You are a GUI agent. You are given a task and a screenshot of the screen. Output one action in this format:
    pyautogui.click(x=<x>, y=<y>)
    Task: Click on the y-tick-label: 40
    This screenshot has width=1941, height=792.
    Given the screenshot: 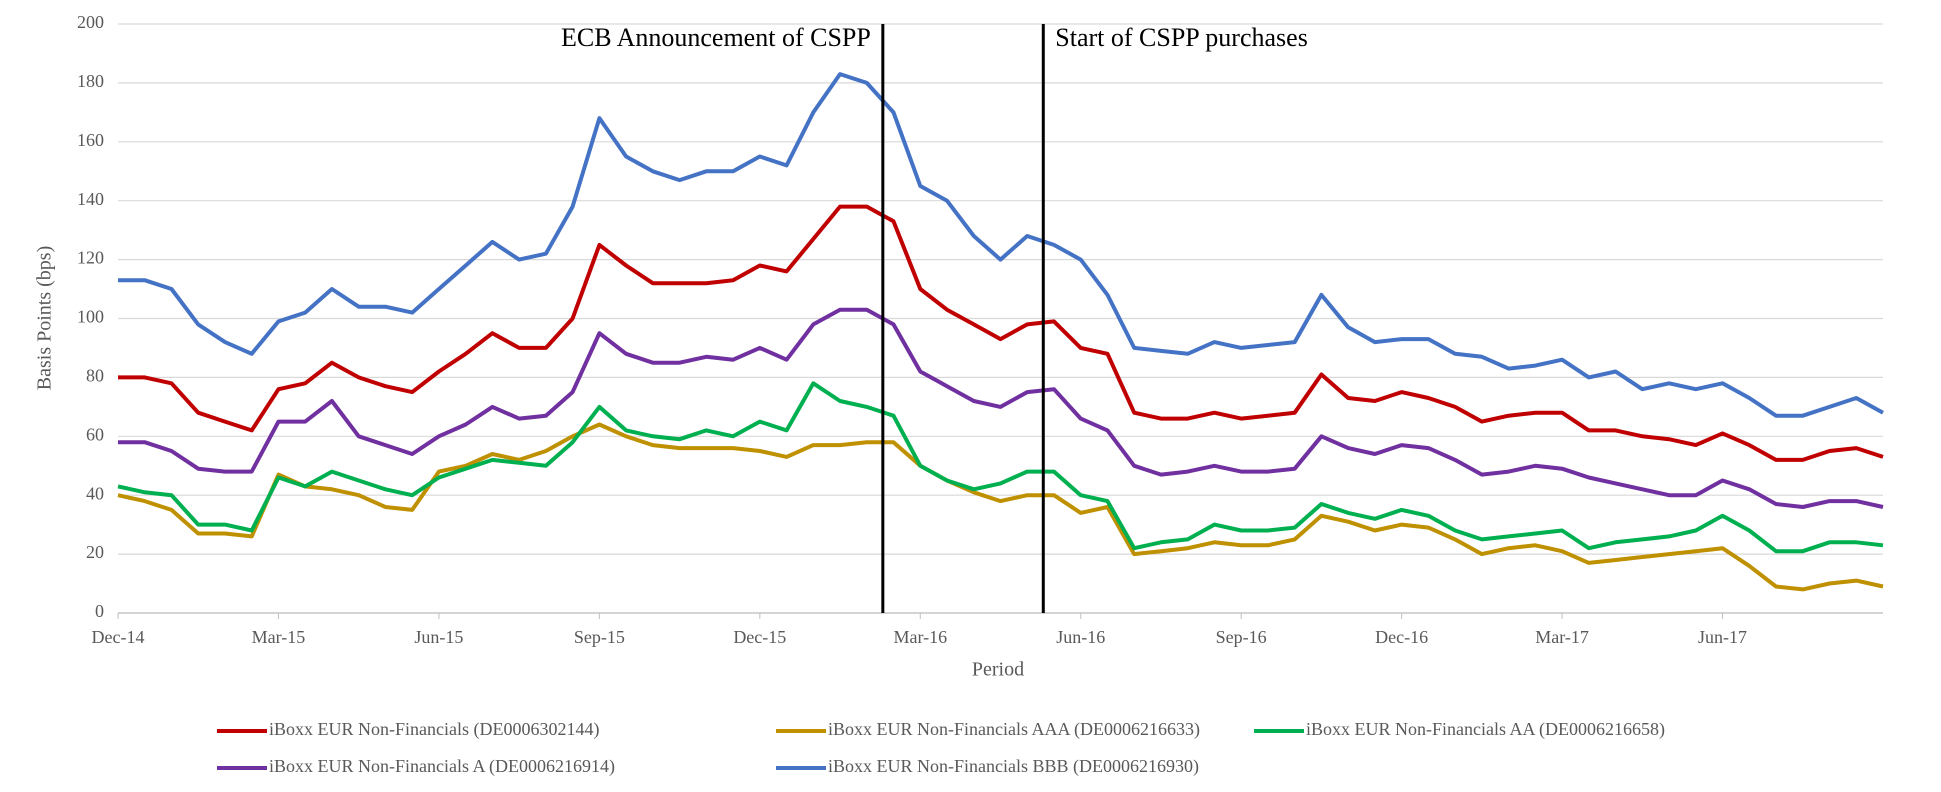 What is the action you would take?
    pyautogui.click(x=95, y=493)
    